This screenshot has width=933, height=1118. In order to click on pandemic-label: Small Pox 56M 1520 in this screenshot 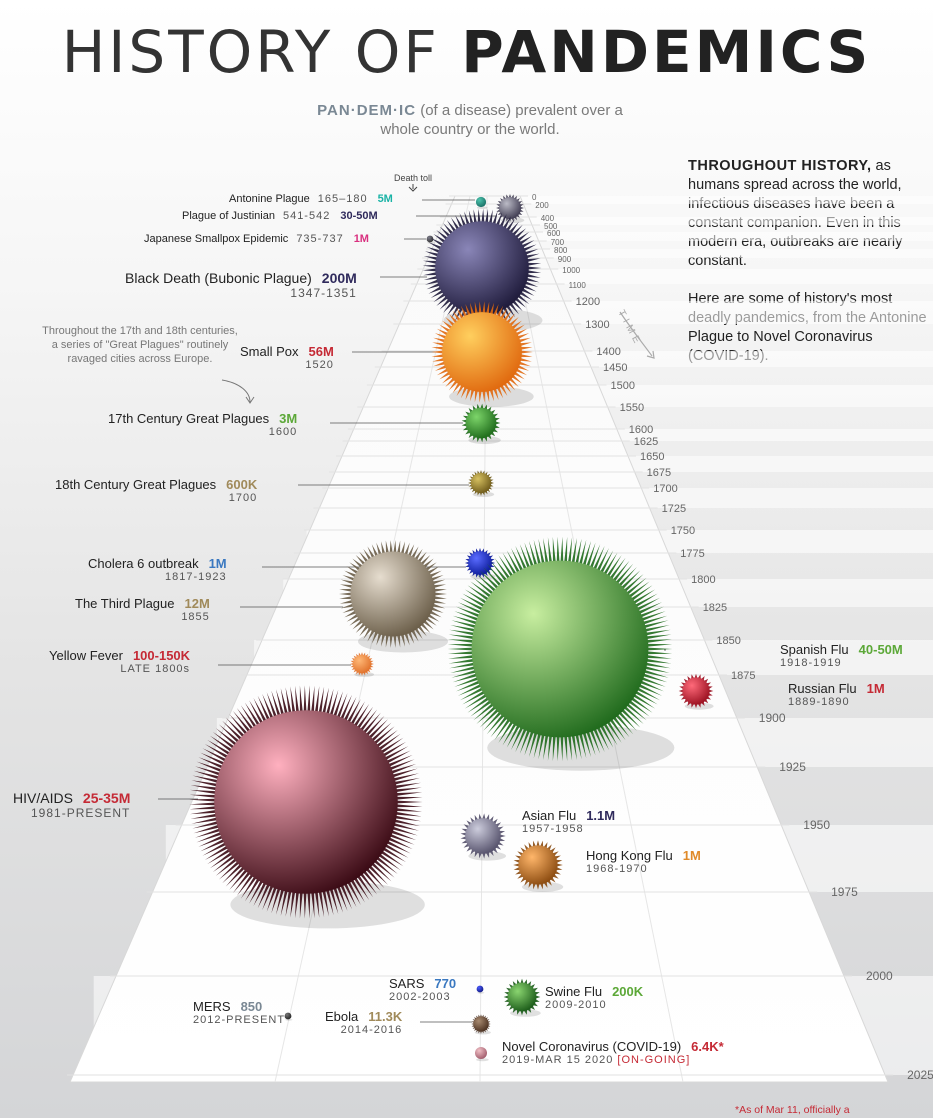, I will do `click(287, 357)`.